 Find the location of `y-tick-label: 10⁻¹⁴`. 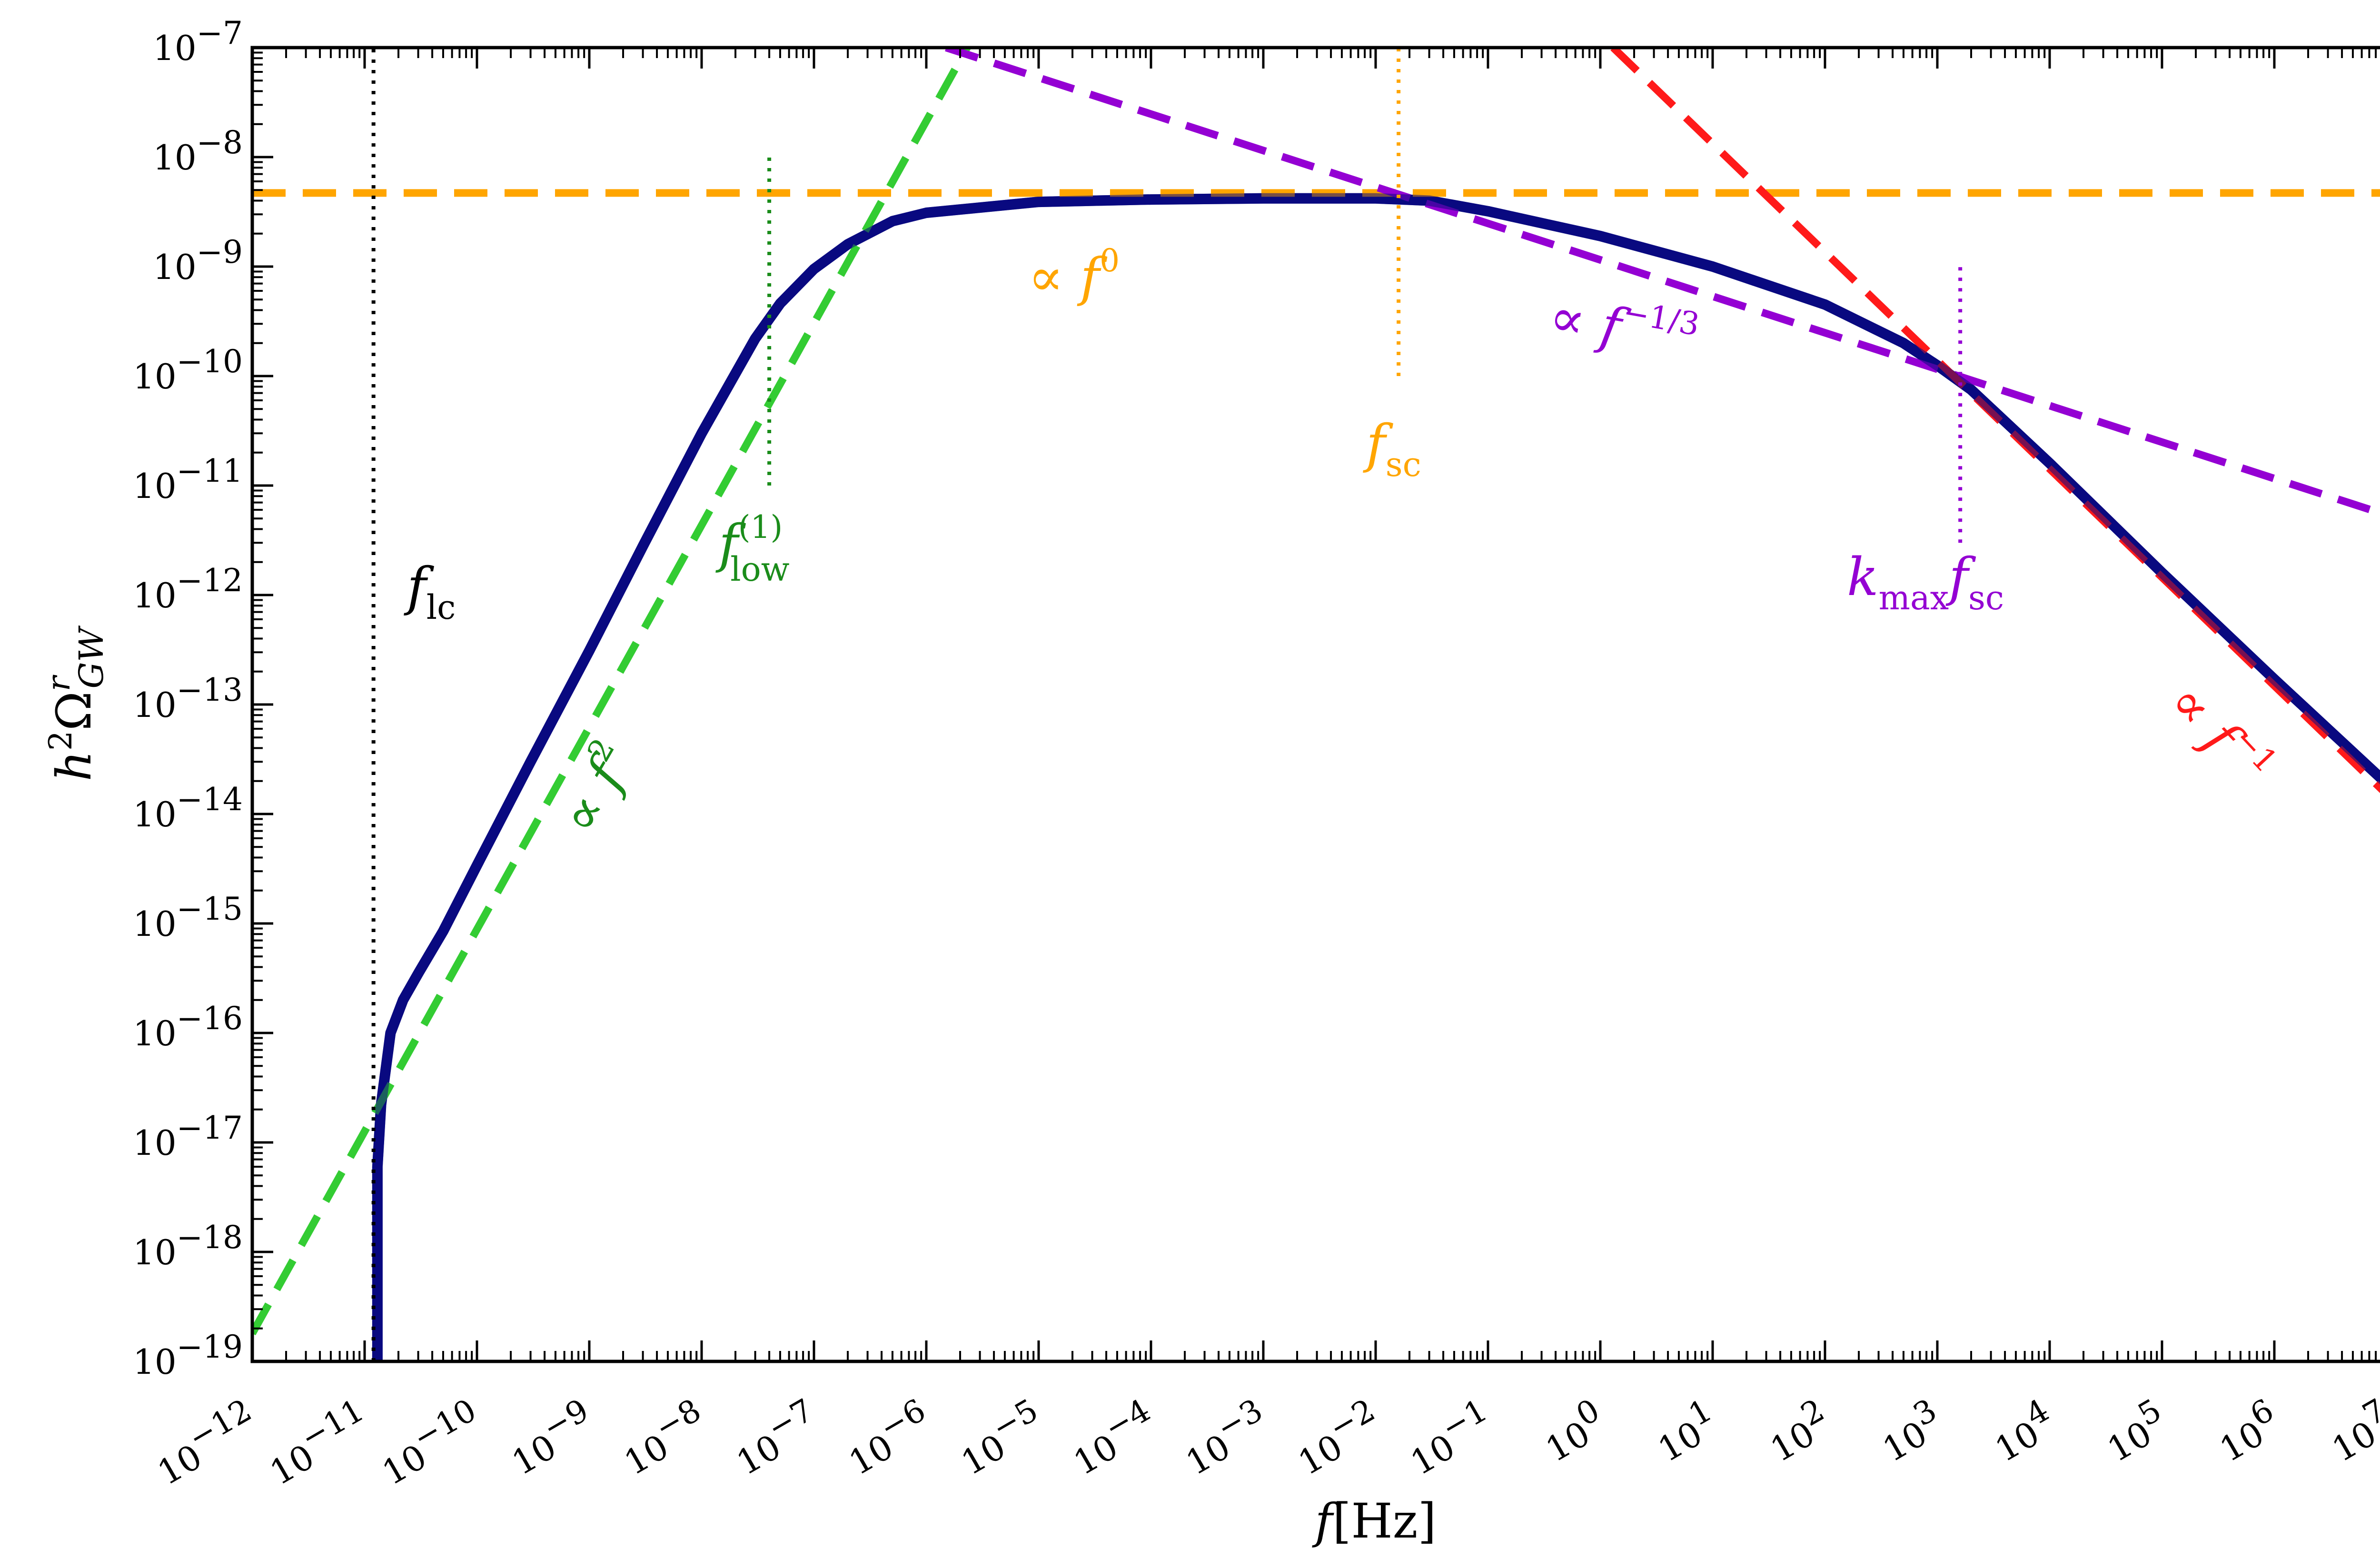

y-tick-label: 10⁻¹⁴ is located at coordinates (188, 807).